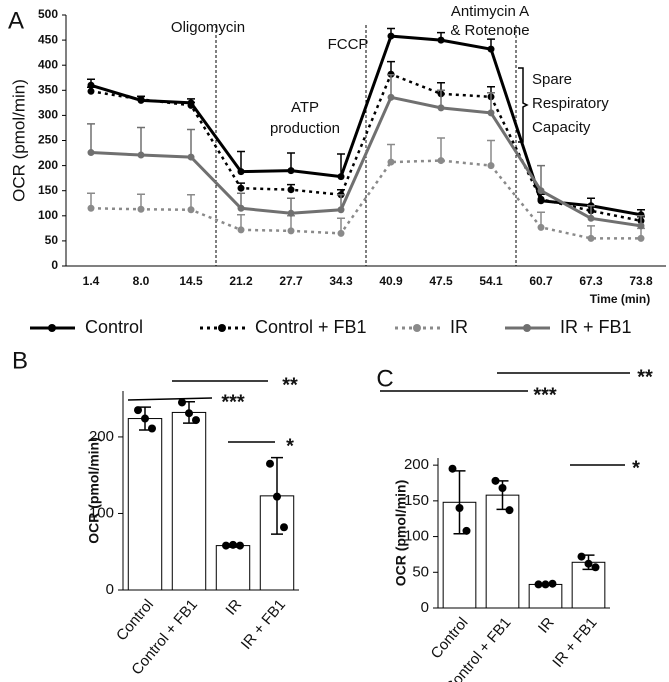 This screenshot has height=682, width=669. Describe the element at coordinates (222, 328) in the screenshot. I see `legend-marker` at that location.